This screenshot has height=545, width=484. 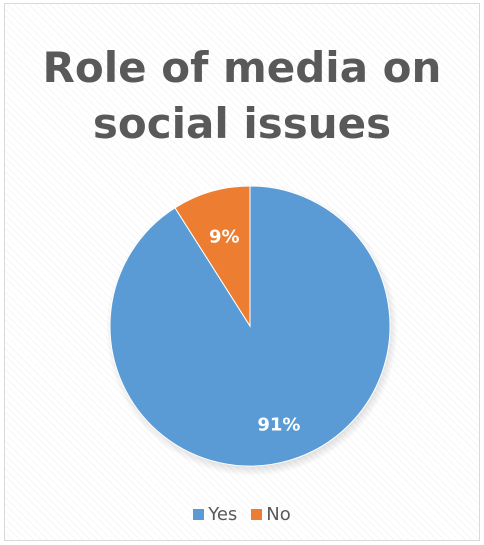 I want to click on data-label-yes: 91%, so click(x=278, y=424).